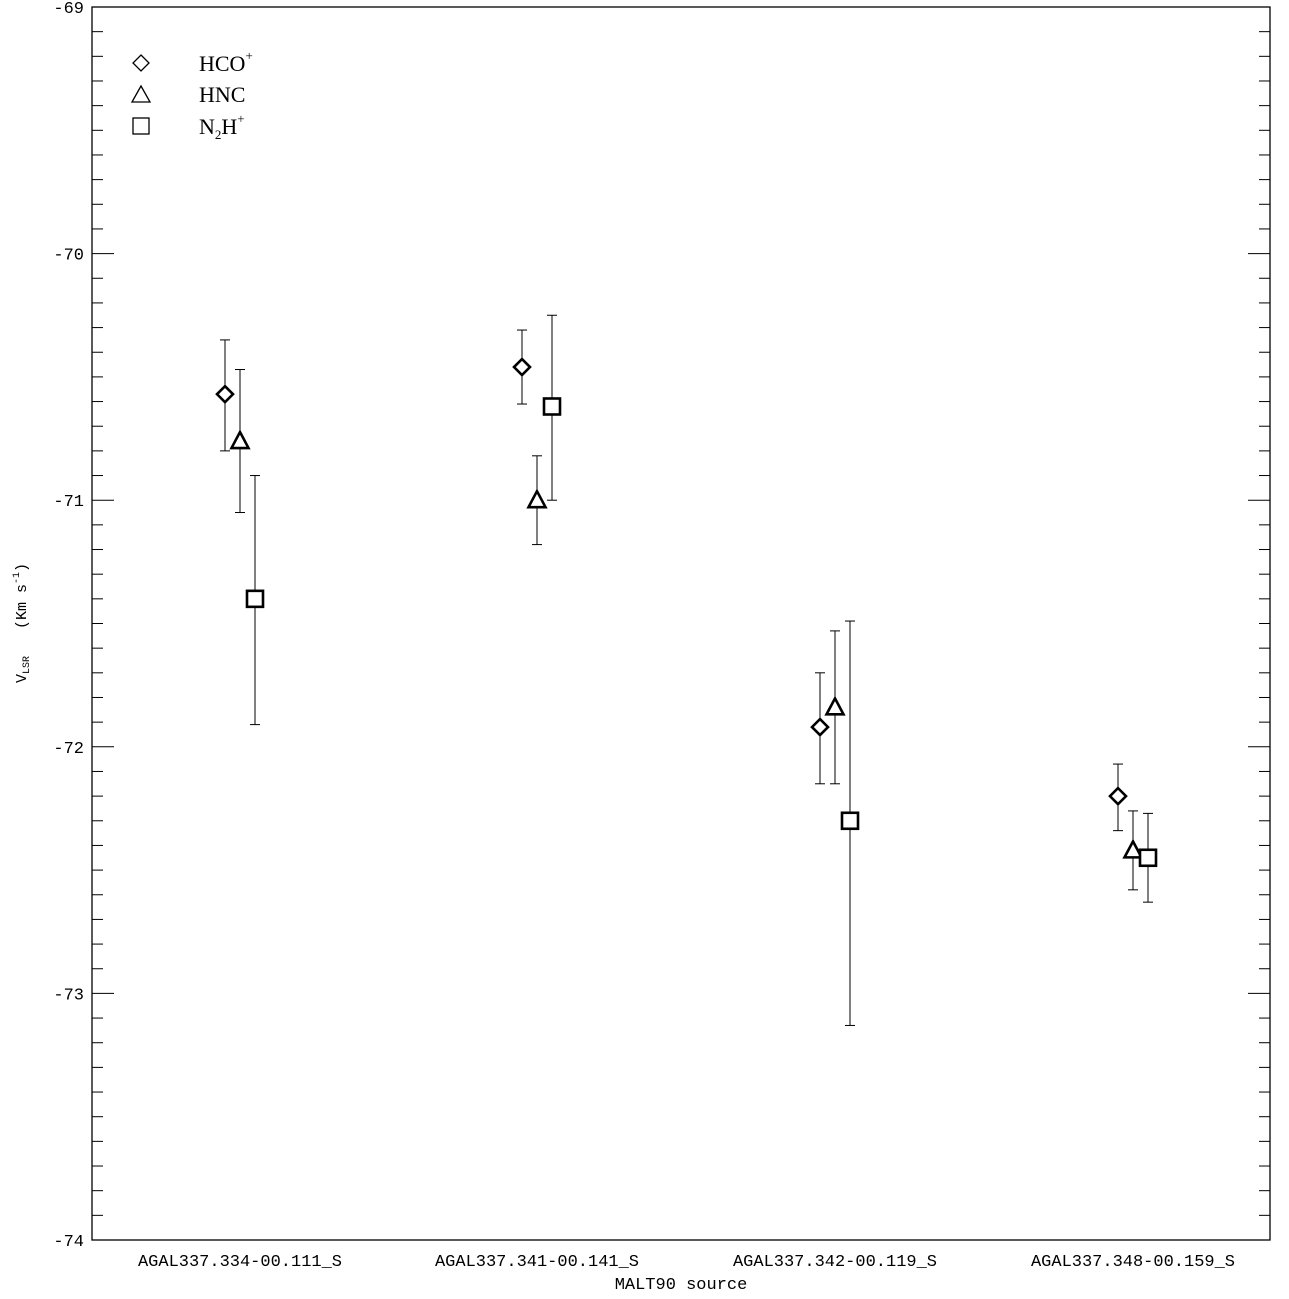 This screenshot has width=1289, height=1299. What do you see at coordinates (681, 1285) in the screenshot?
I see `x-axis-label: MALT90 source` at bounding box center [681, 1285].